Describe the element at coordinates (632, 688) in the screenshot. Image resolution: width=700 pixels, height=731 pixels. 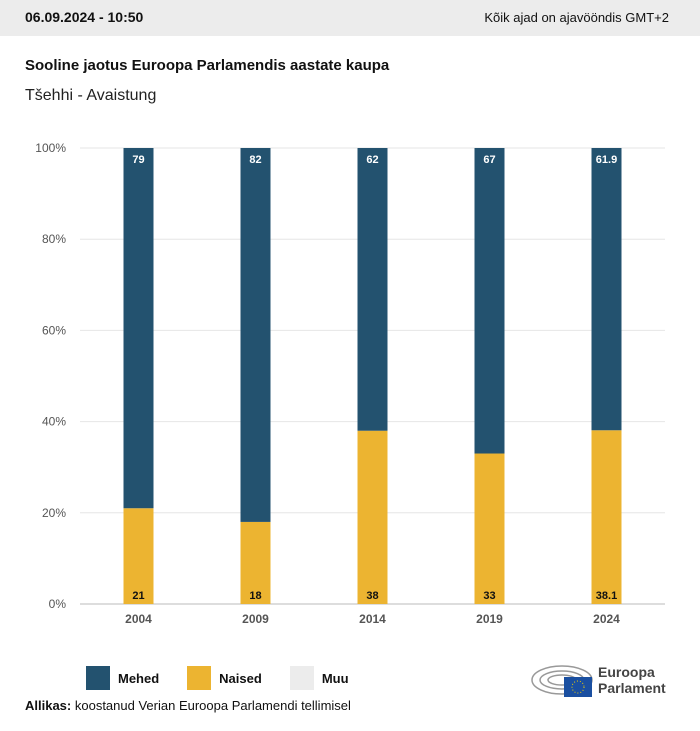
I see `logo-line2: Parlament` at that location.